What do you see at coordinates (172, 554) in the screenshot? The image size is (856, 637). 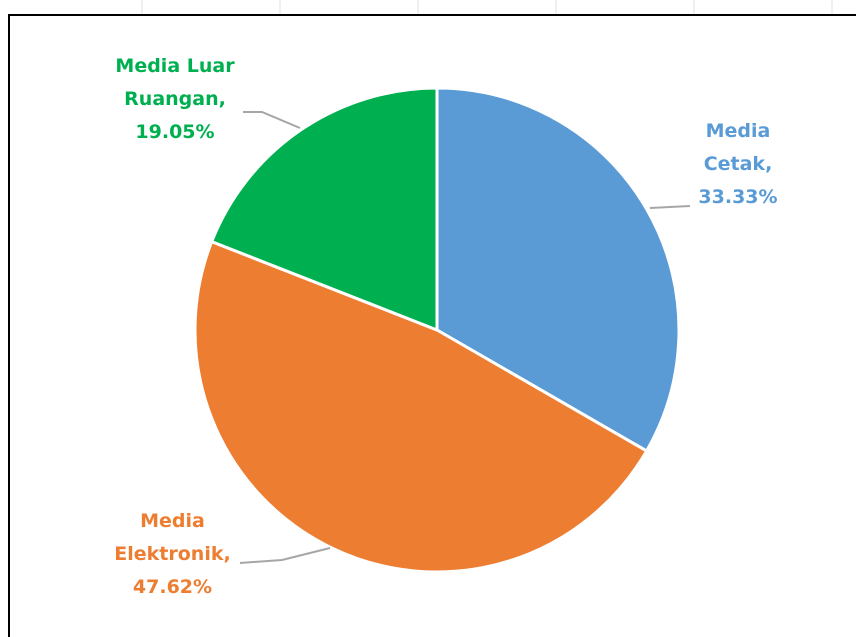 I see `data-label: Media Elektronik, 47.62%` at bounding box center [172, 554].